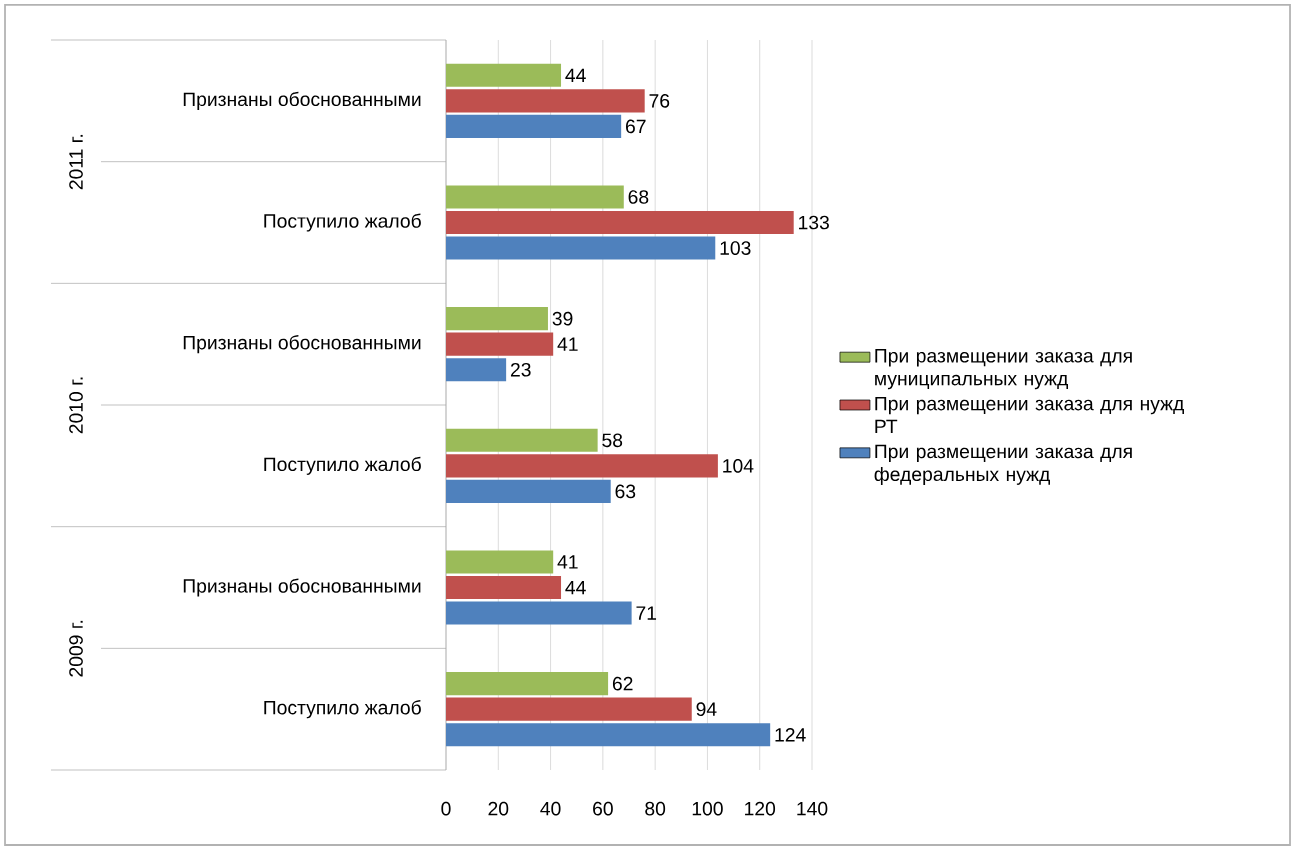  I want to click on data-label: 67, so click(636, 126).